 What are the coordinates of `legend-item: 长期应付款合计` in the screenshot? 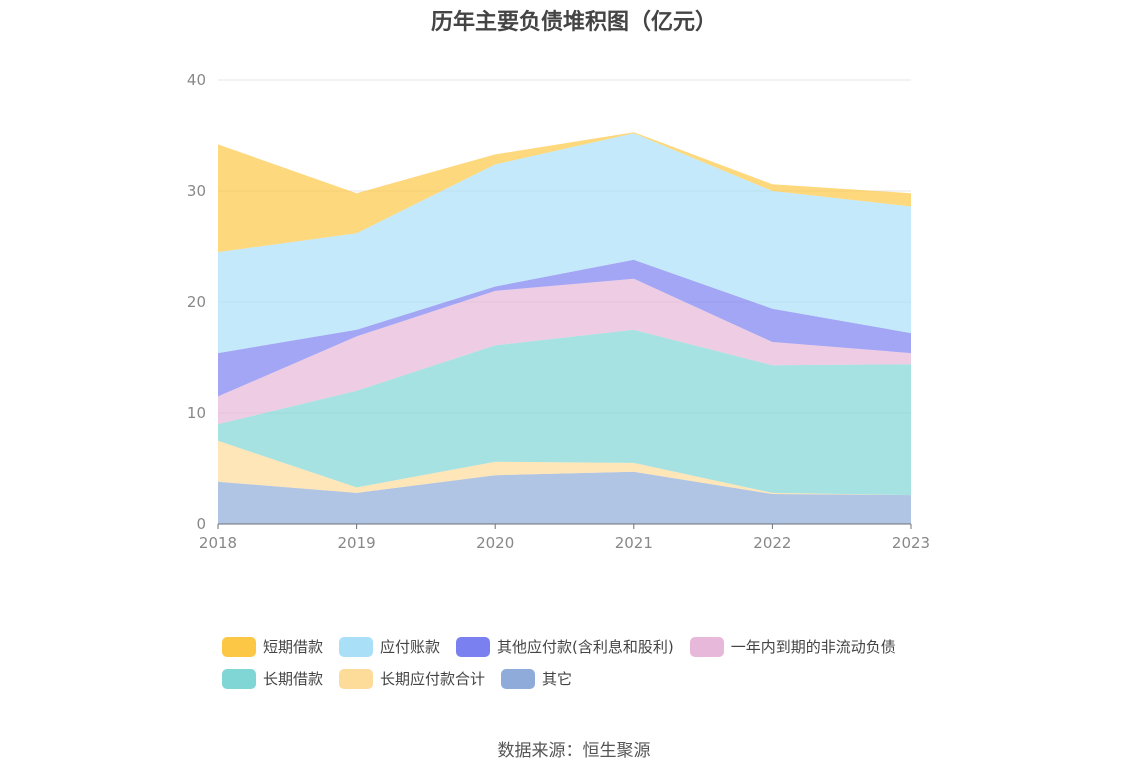 It's located at (412, 678).